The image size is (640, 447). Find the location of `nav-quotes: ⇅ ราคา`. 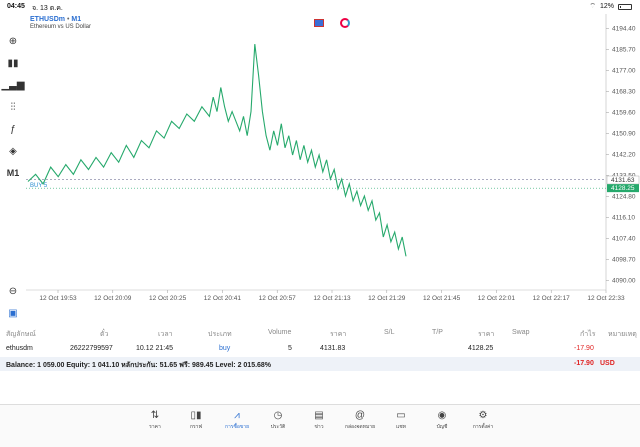

nav-quotes: ⇅ ราคา is located at coordinates (155, 420).